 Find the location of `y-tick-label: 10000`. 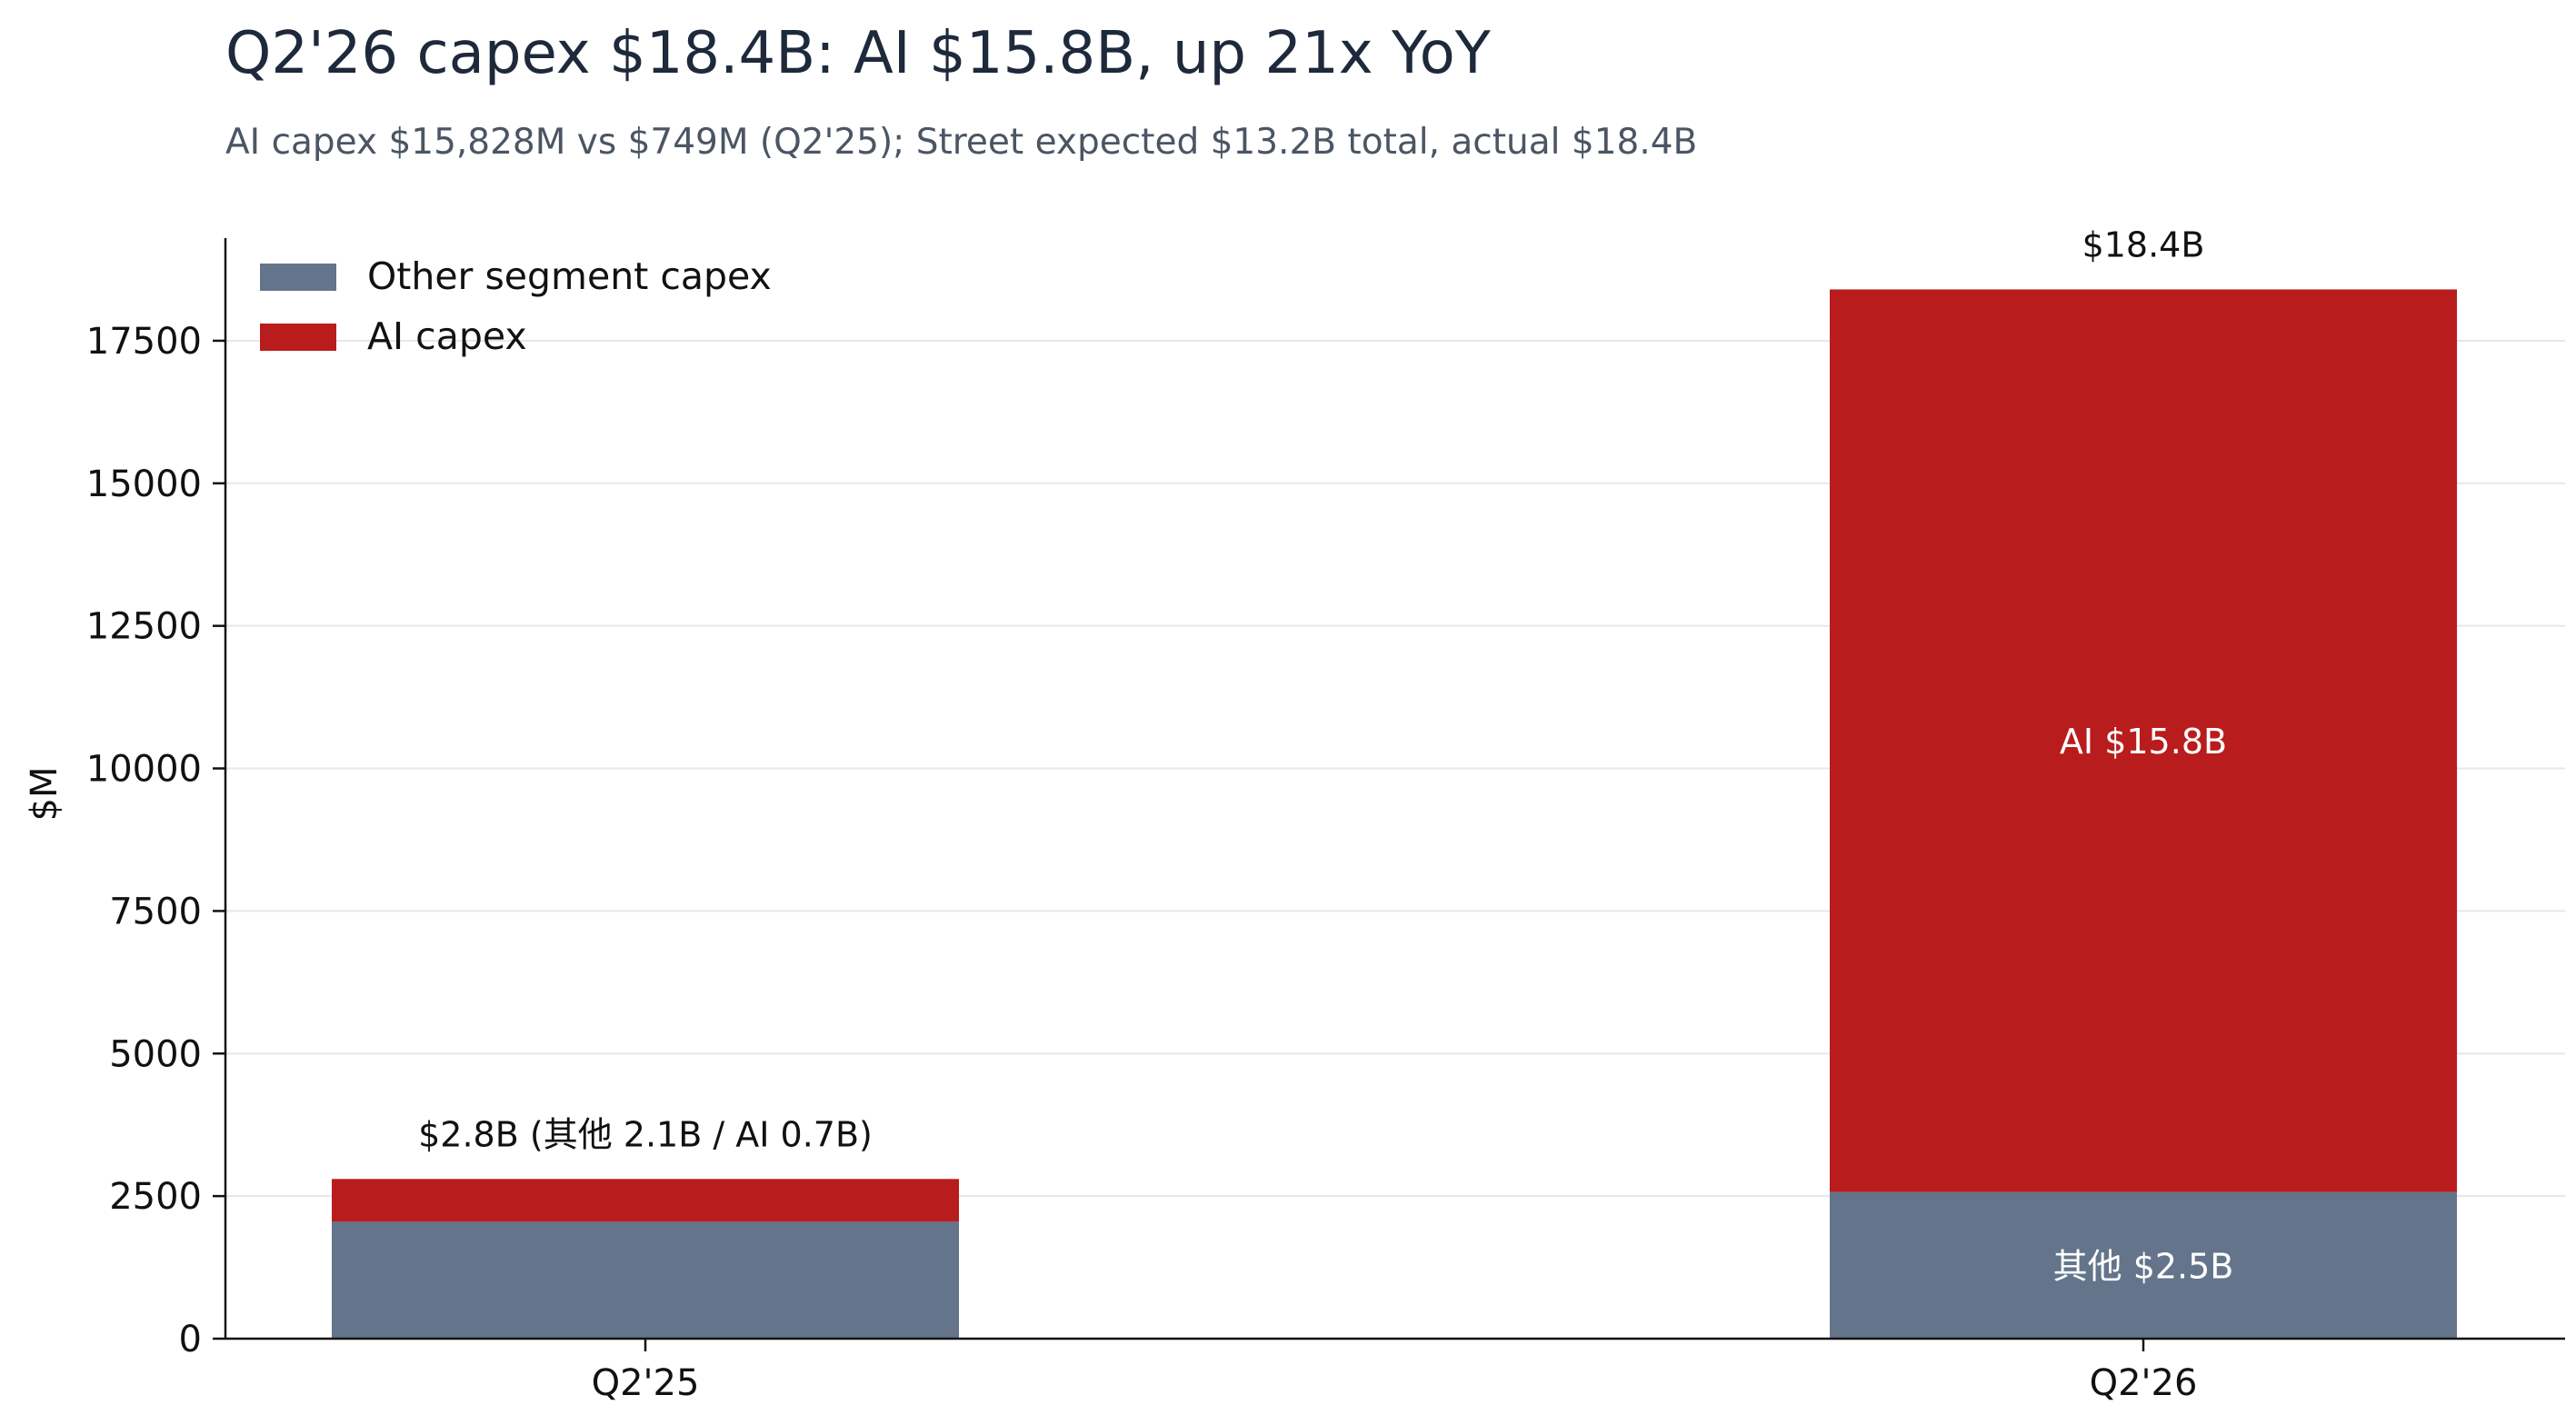

y-tick-label: 10000 is located at coordinates (144, 770).